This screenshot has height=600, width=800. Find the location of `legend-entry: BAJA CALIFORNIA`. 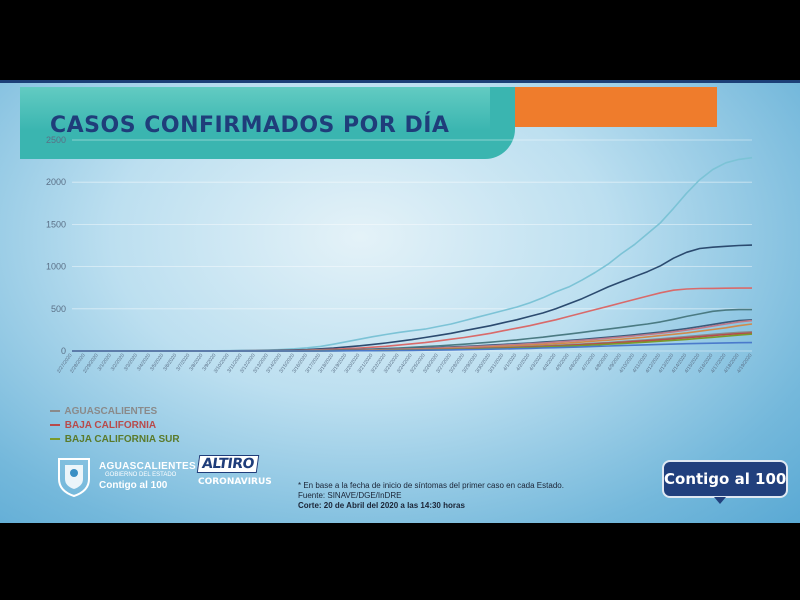

legend-entry: BAJA CALIFORNIA is located at coordinates (115, 426).